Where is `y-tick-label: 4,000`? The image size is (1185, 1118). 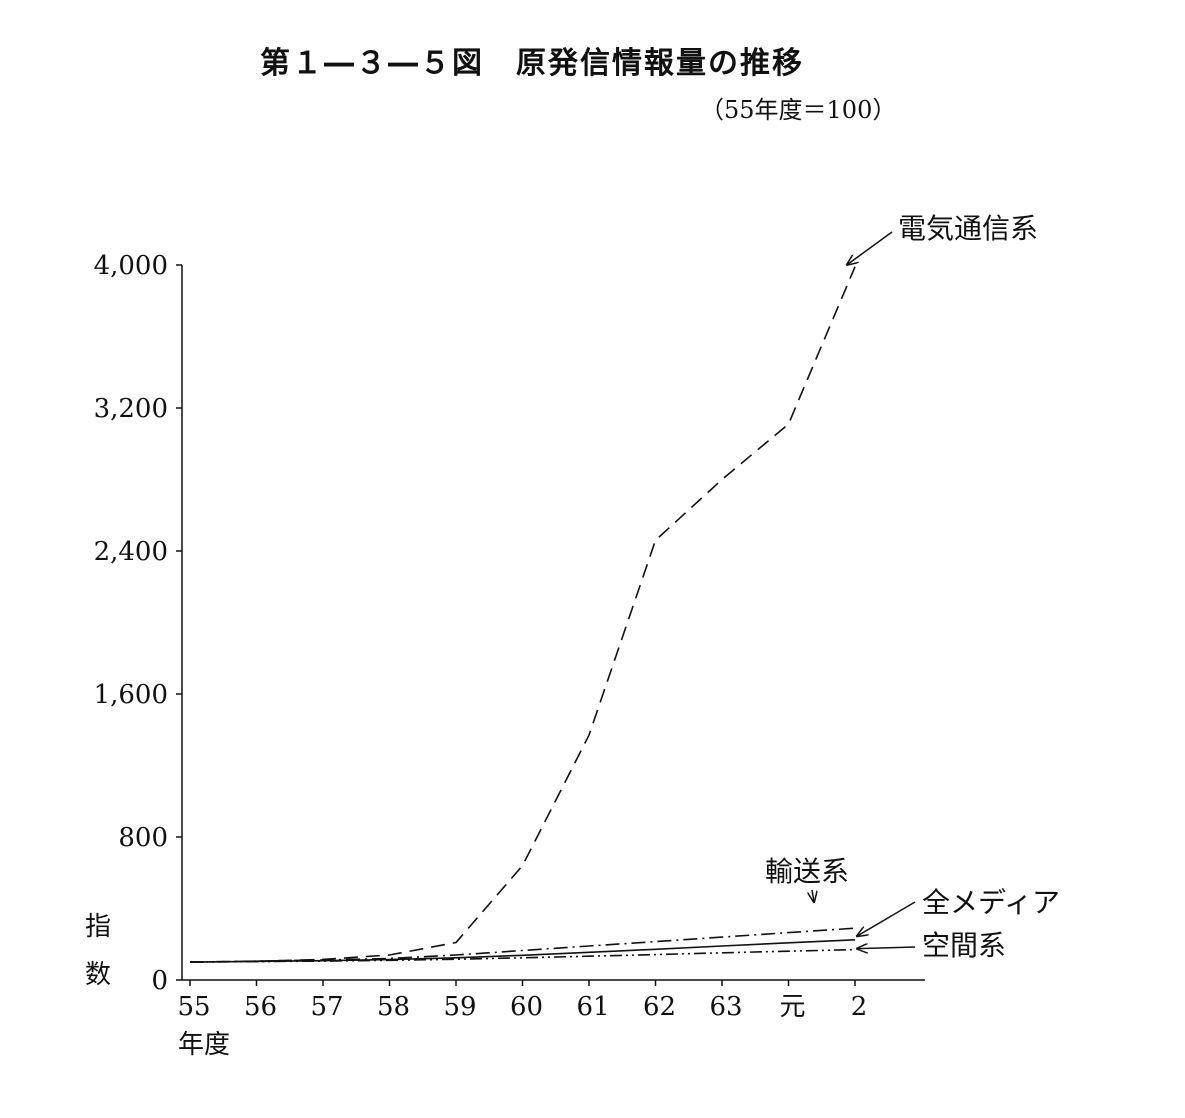 y-tick-label: 4,000 is located at coordinates (131, 266).